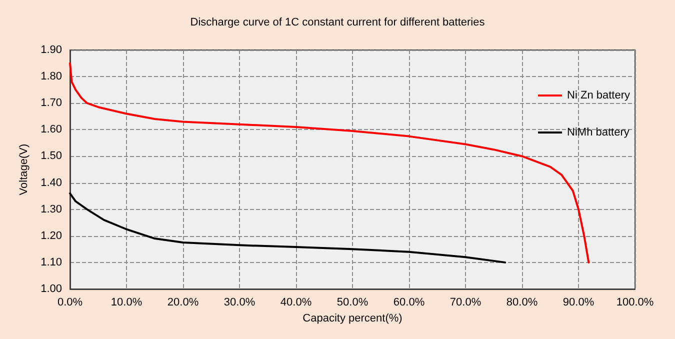  What do you see at coordinates (598, 96) in the screenshot?
I see `legend-label: Ni Zn battery` at bounding box center [598, 96].